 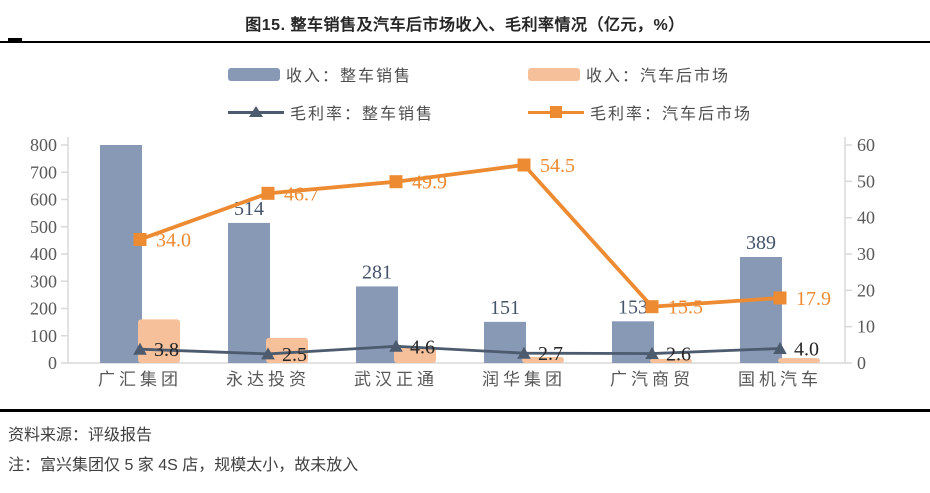 I want to click on legend-swatch-bar-blue, so click(x=254, y=74).